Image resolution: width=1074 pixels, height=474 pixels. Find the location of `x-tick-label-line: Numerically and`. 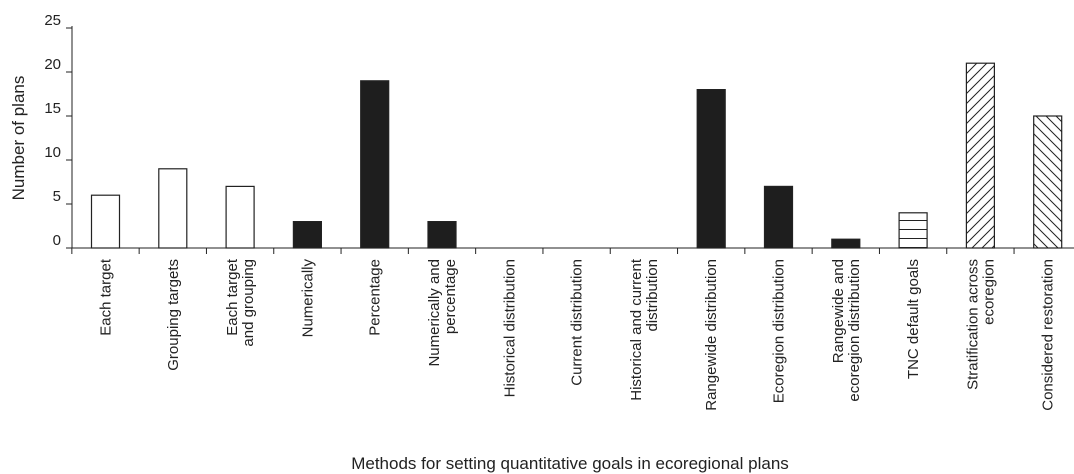

x-tick-label-line: Numerically and is located at coordinates (434, 313).